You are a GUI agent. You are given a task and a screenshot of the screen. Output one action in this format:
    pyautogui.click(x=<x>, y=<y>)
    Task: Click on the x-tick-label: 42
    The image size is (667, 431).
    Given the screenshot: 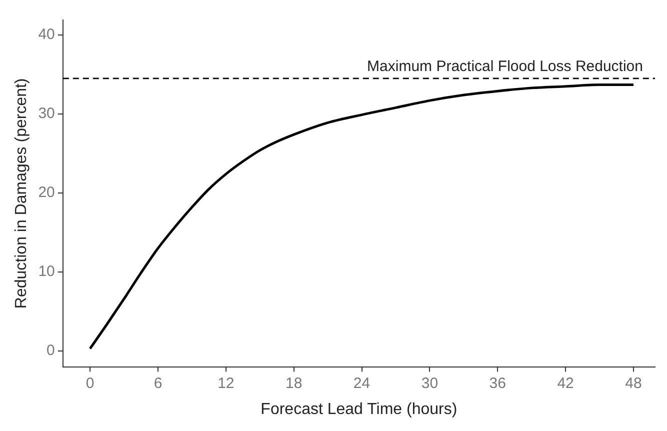 What is the action you would take?
    pyautogui.click(x=565, y=383)
    